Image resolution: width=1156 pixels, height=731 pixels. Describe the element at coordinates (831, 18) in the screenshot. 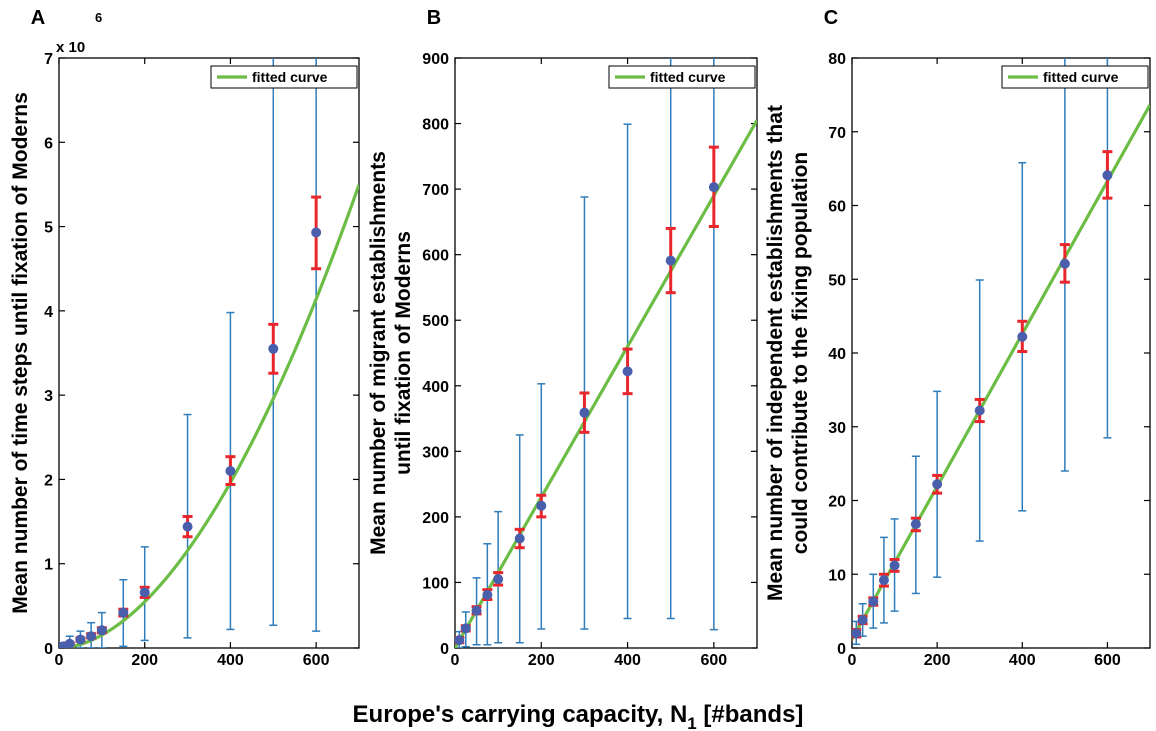

I see `panel-label: C` at that location.